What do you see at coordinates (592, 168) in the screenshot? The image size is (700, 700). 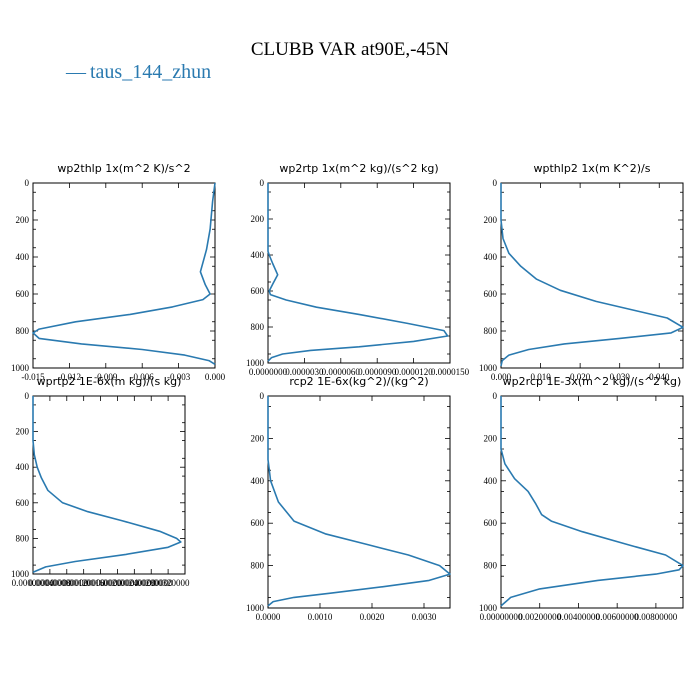 I see `panel-title: wpthlp2 1x(m K^2)/s` at bounding box center [592, 168].